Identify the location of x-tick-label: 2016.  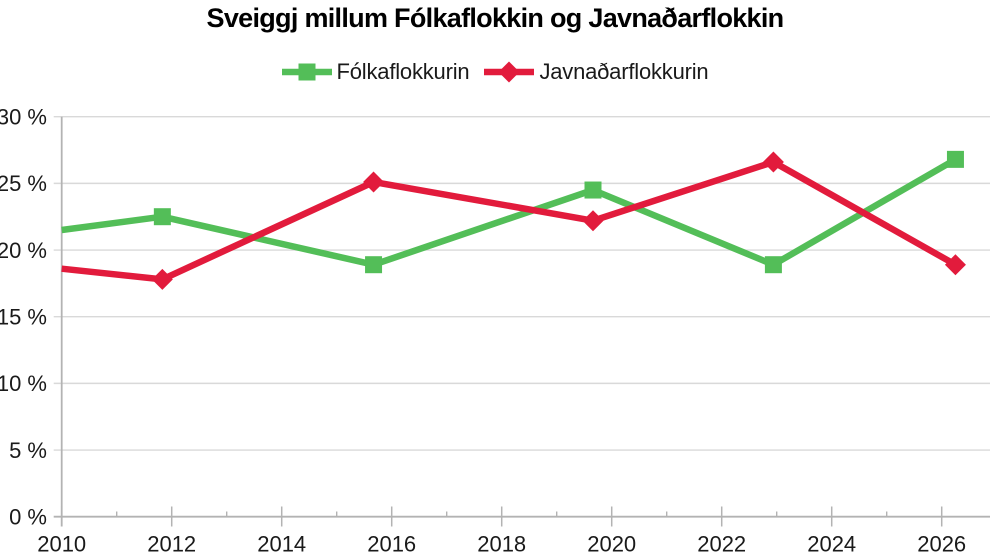
(391, 544).